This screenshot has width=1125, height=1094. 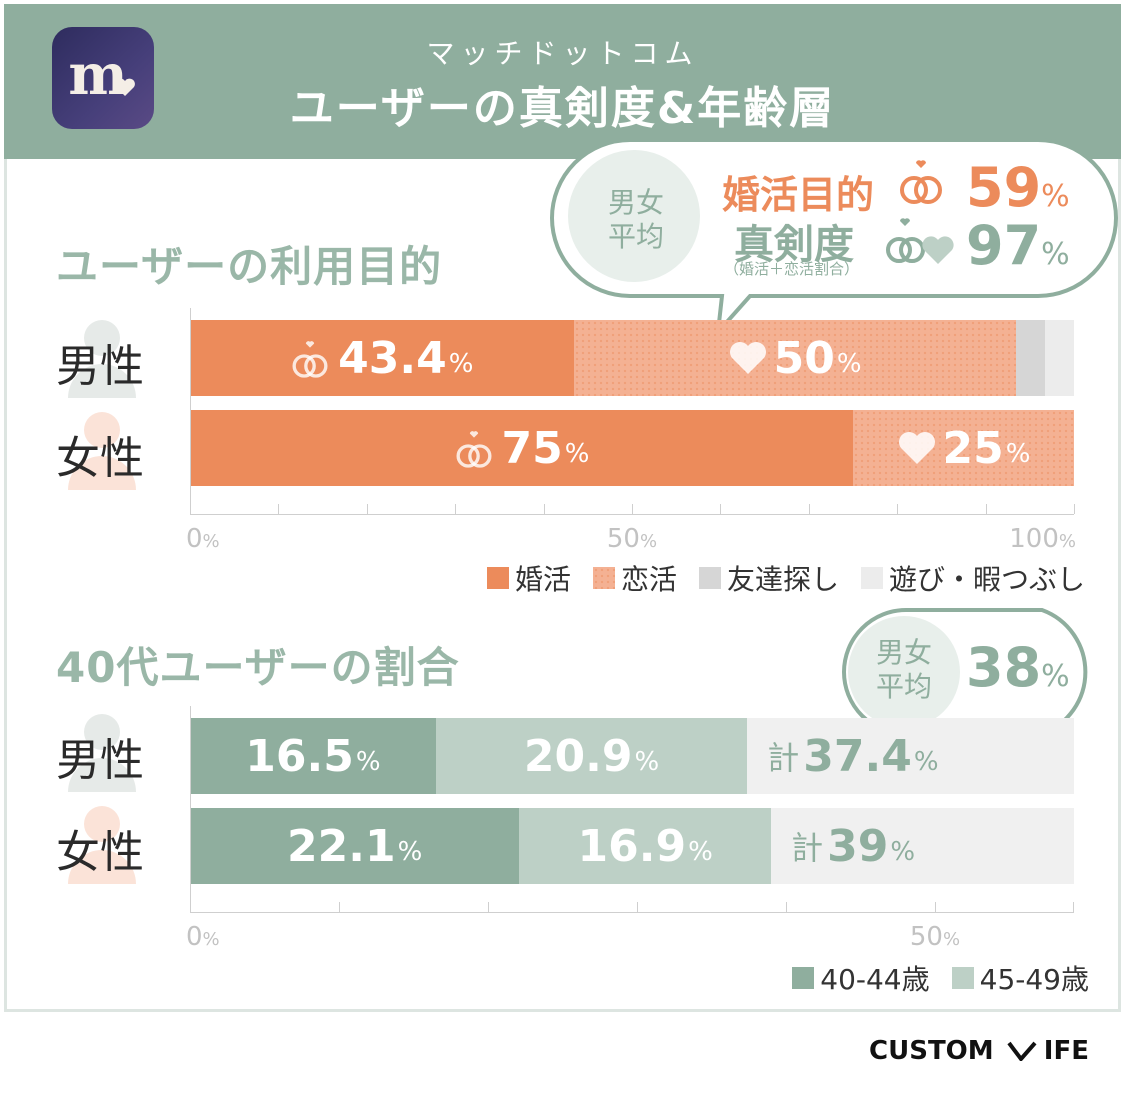 I want to click on legend-item-renkatsu: 恋活, so click(x=634, y=578).